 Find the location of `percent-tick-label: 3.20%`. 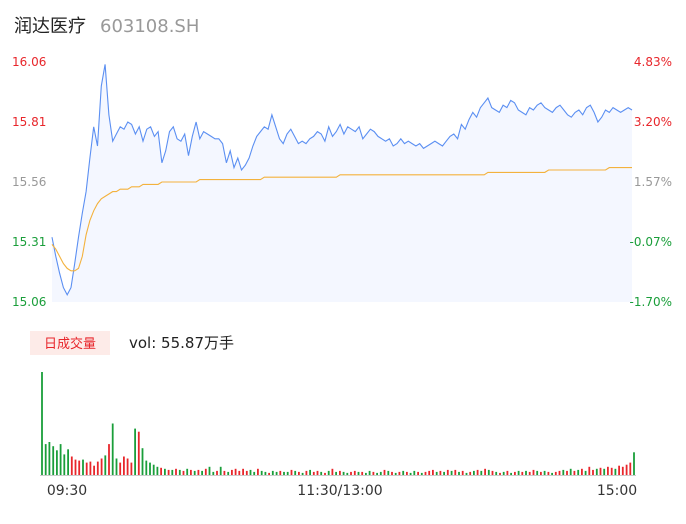

percent-tick-label: 3.20% is located at coordinates (653, 122).